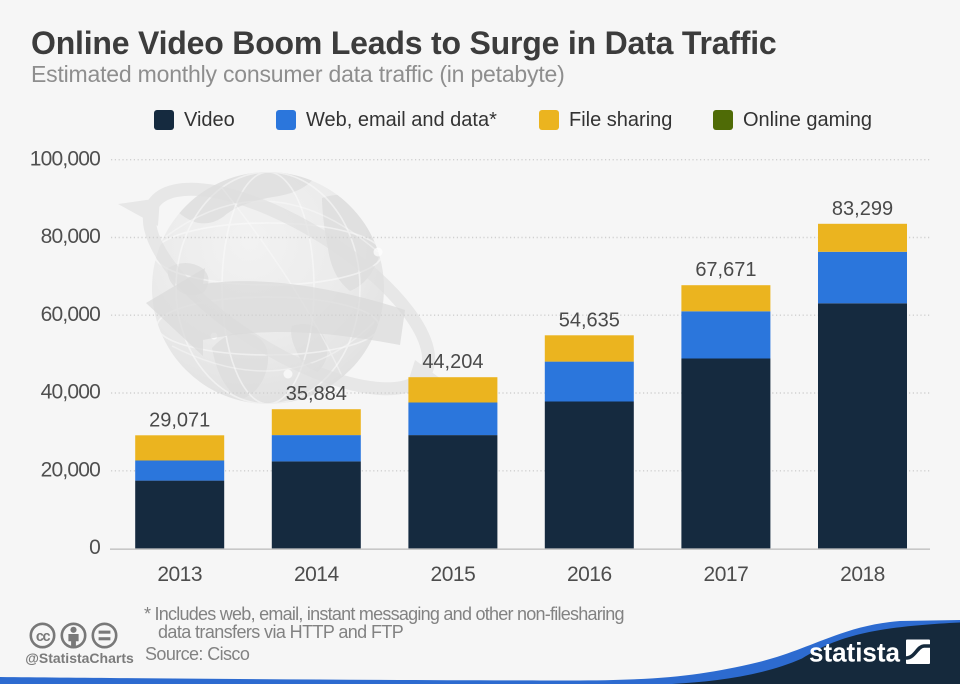  What do you see at coordinates (65, 158) in the screenshot?
I see `svg-text: 100,000` at bounding box center [65, 158].